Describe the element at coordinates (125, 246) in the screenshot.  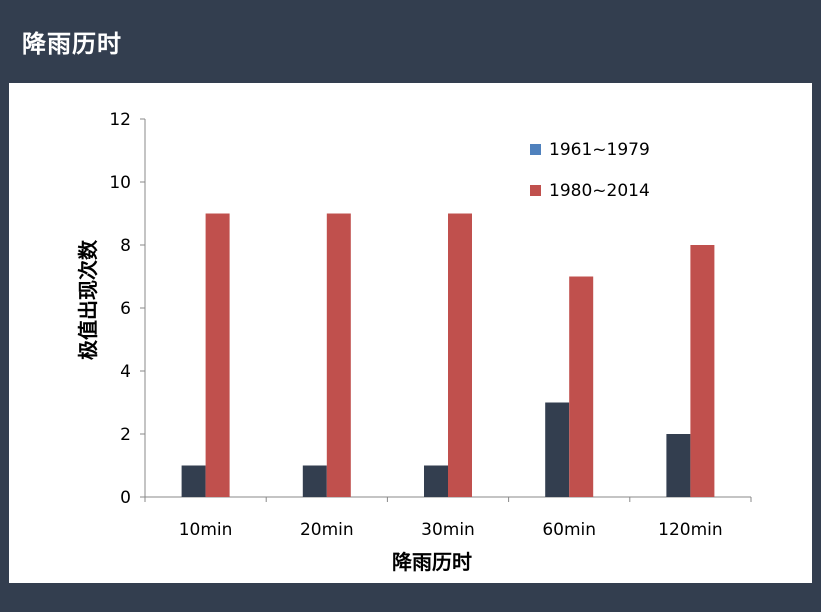
I see `y-tick-label: 8` at that location.